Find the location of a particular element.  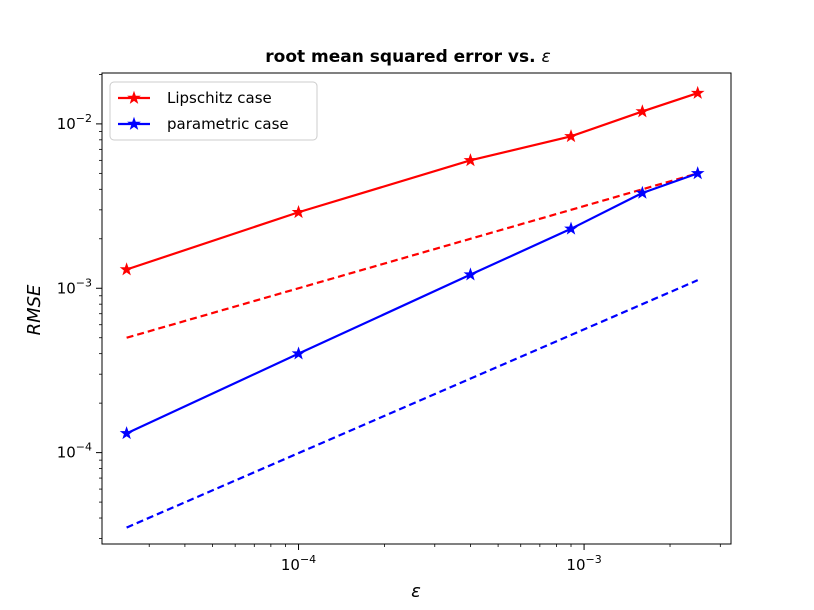

chart-title-symbol: ε is located at coordinates (546, 57).